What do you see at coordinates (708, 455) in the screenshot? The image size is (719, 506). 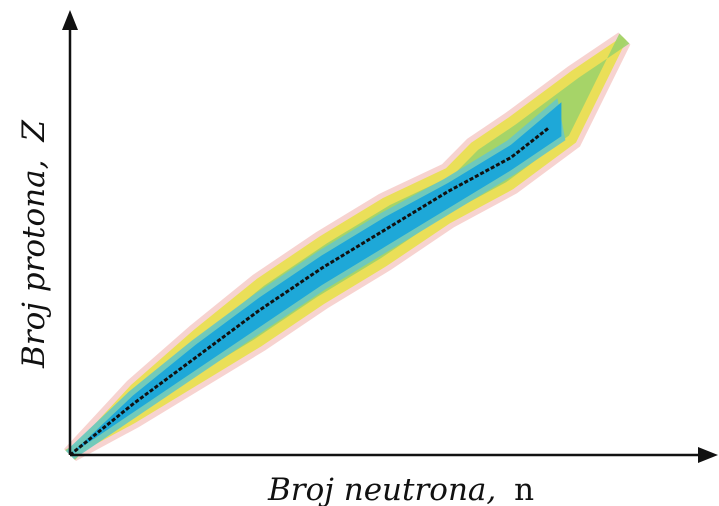 I see `x-axis-arrow` at bounding box center [708, 455].